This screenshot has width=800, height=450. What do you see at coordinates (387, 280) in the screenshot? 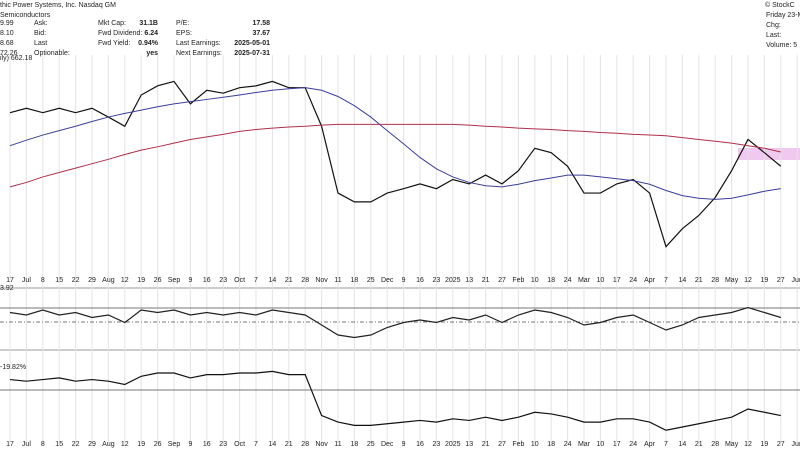
I see `x-tick-label: Dec` at bounding box center [387, 280].